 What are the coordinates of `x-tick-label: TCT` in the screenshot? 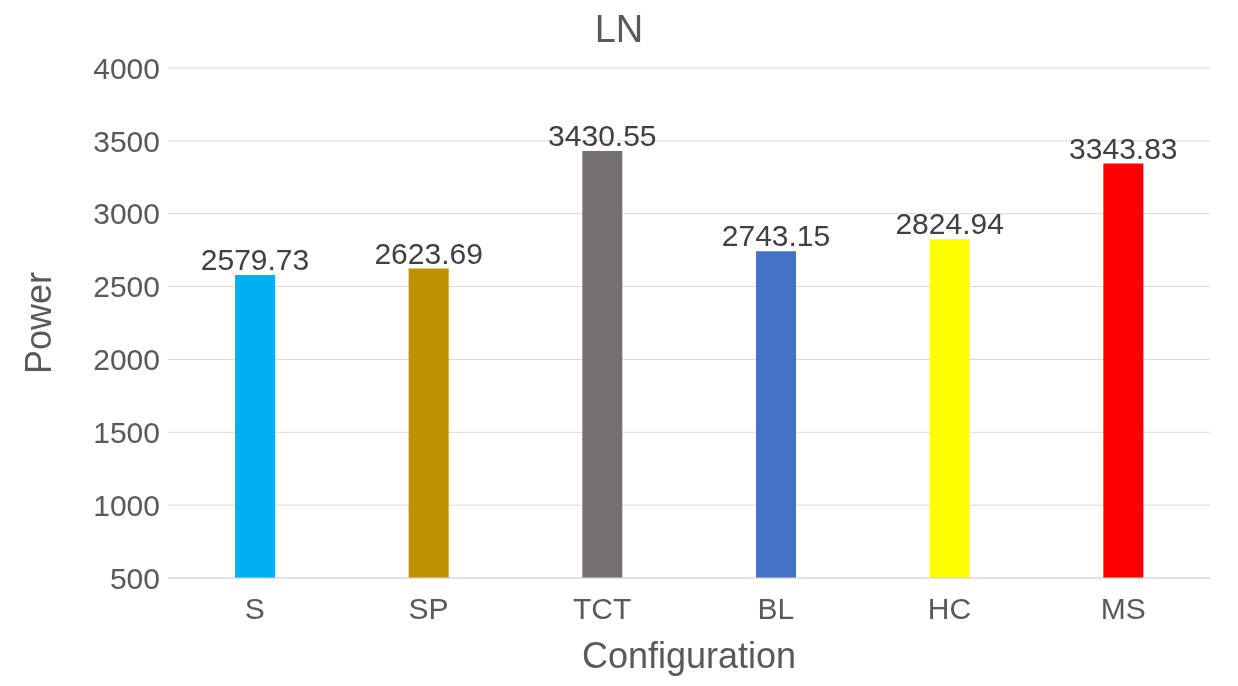 It's located at (602, 609).